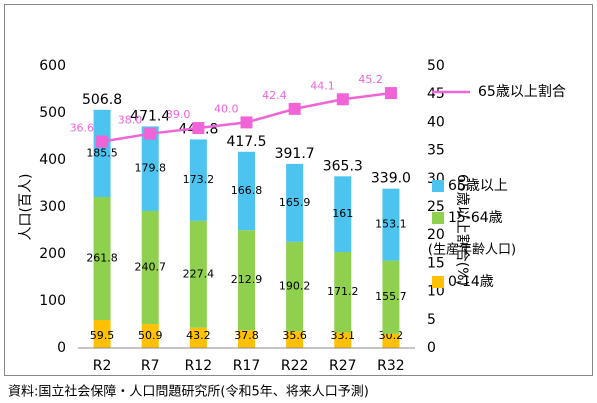 The width and height of the screenshot is (597, 403). What do you see at coordinates (52, 66) in the screenshot?
I see `y-tick-label: 600` at bounding box center [52, 66].